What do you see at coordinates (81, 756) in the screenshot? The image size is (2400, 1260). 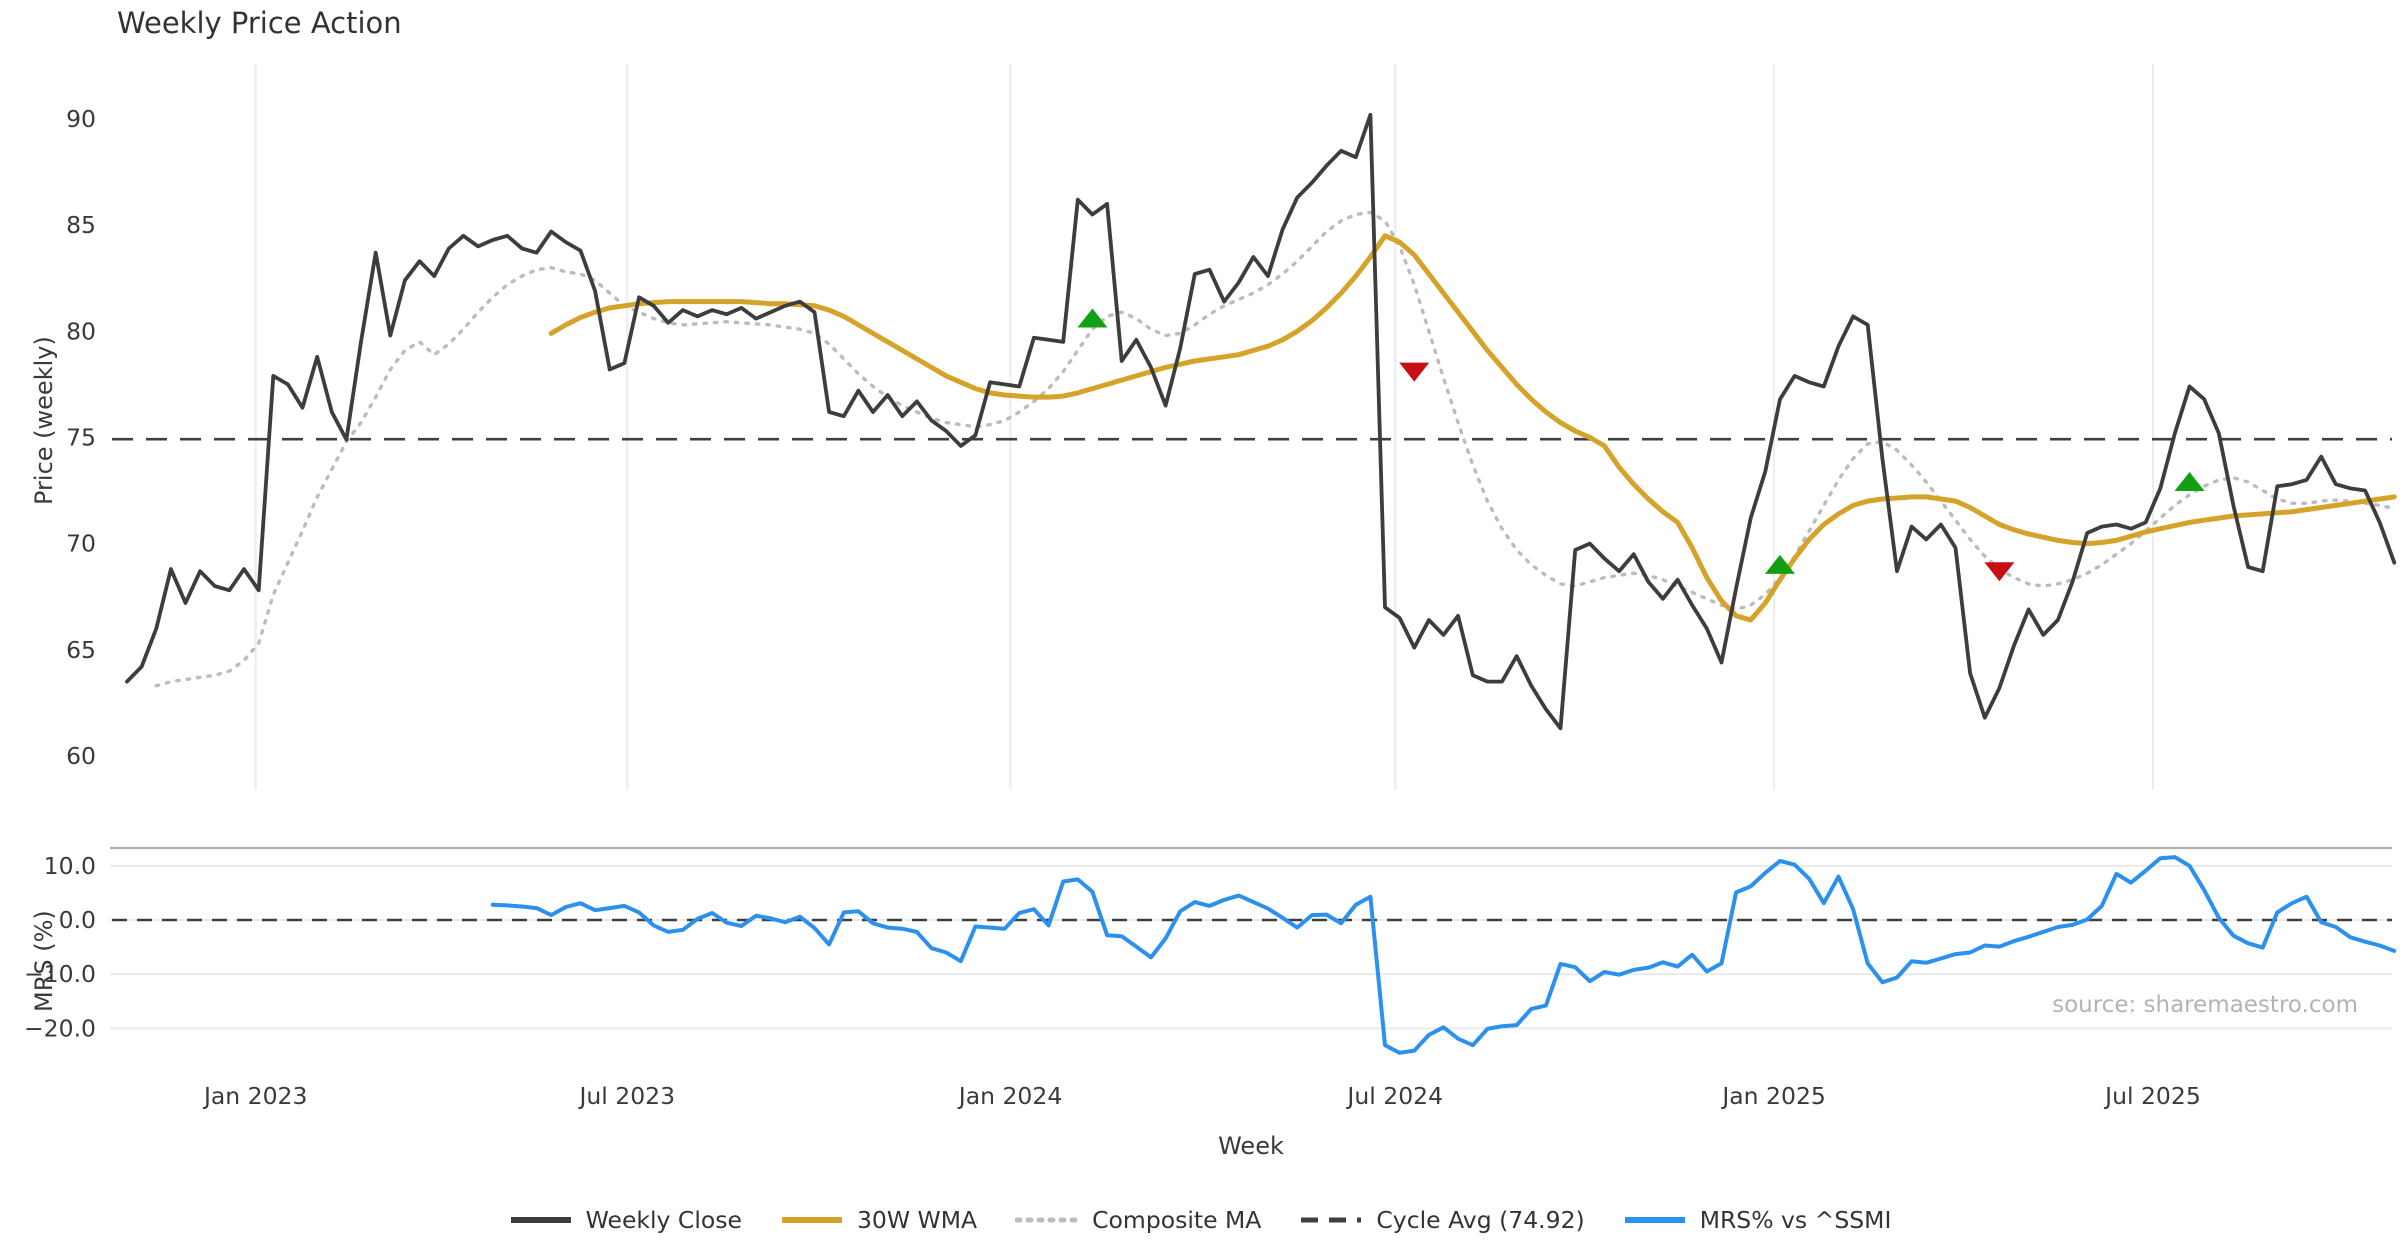 I see `y-tick-label-price: 60` at bounding box center [81, 756].